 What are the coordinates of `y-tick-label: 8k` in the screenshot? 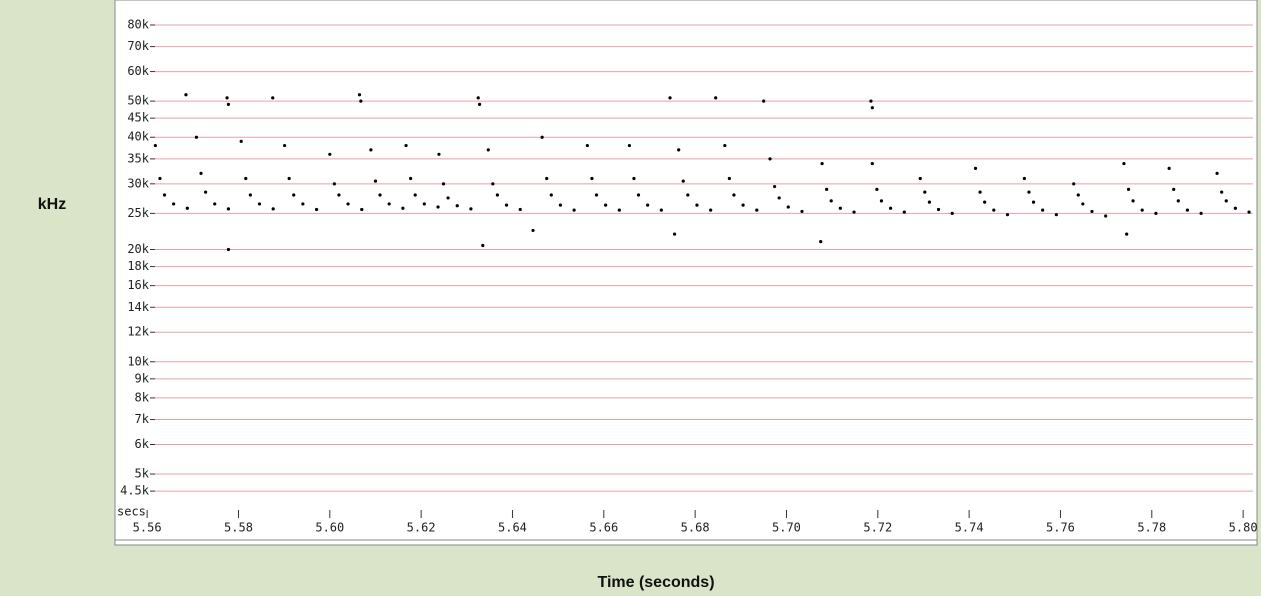 It's located at (142, 397).